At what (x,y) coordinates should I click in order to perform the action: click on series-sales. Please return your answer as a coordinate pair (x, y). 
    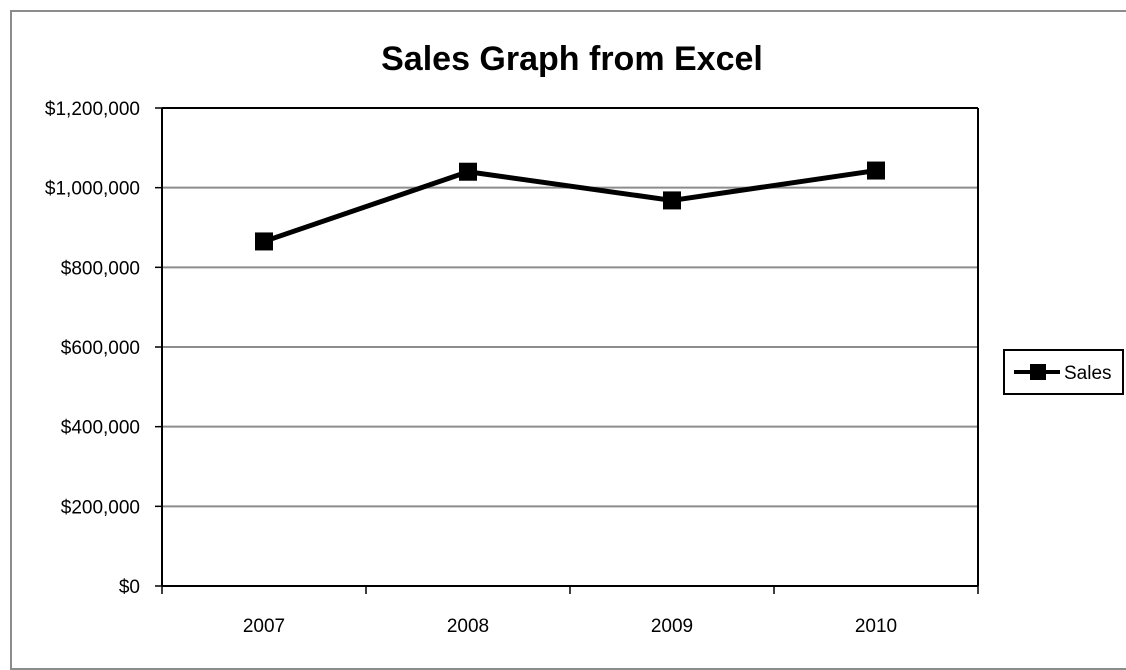
    Looking at the image, I should click on (570, 206).